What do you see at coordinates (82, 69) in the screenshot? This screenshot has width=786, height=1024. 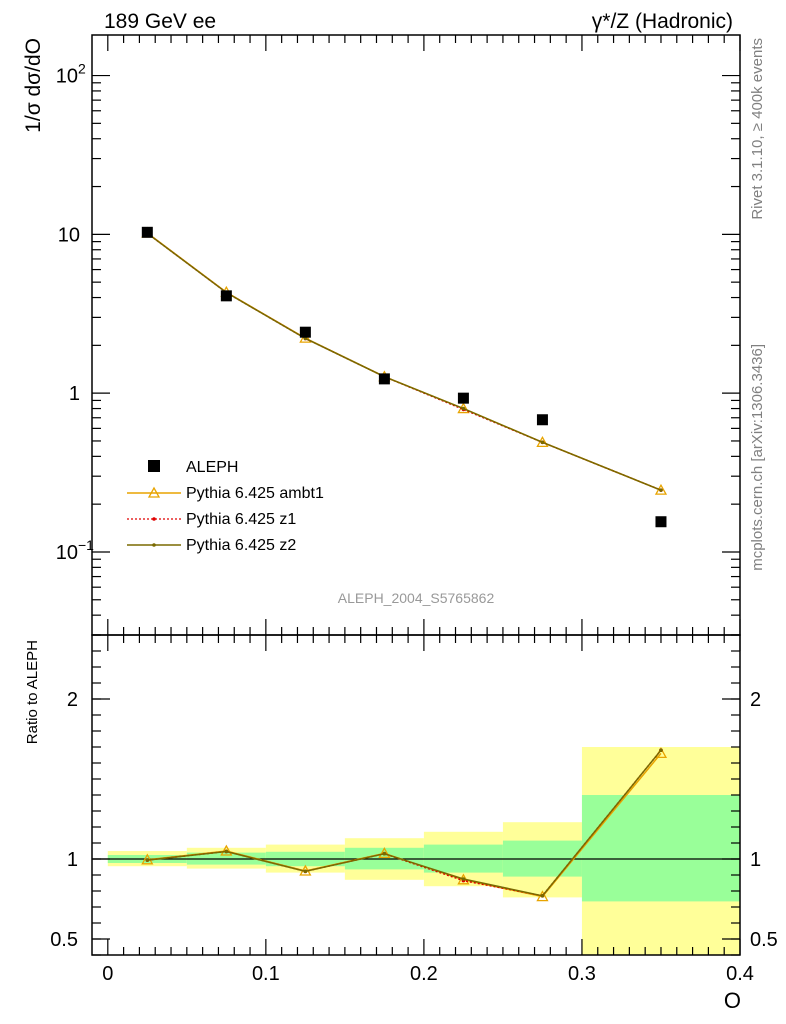 I see `y-tick-exponent: 2` at bounding box center [82, 69].